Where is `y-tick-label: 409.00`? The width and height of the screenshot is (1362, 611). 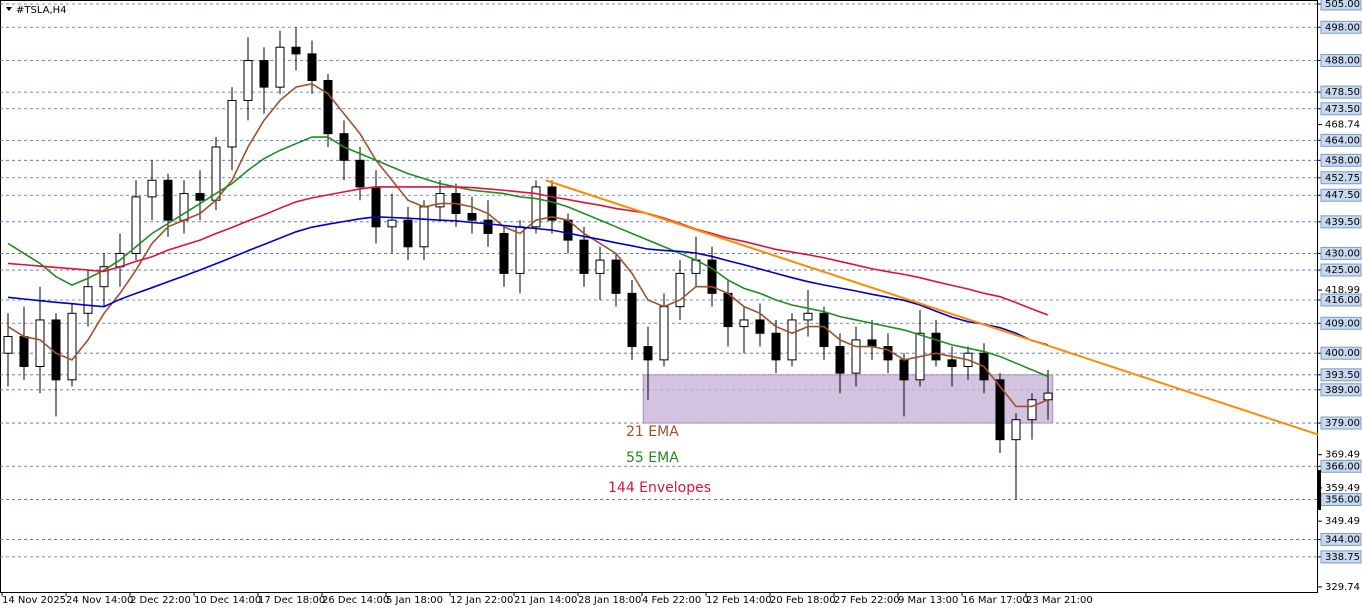 y-tick-label: 409.00 is located at coordinates (1342, 323).